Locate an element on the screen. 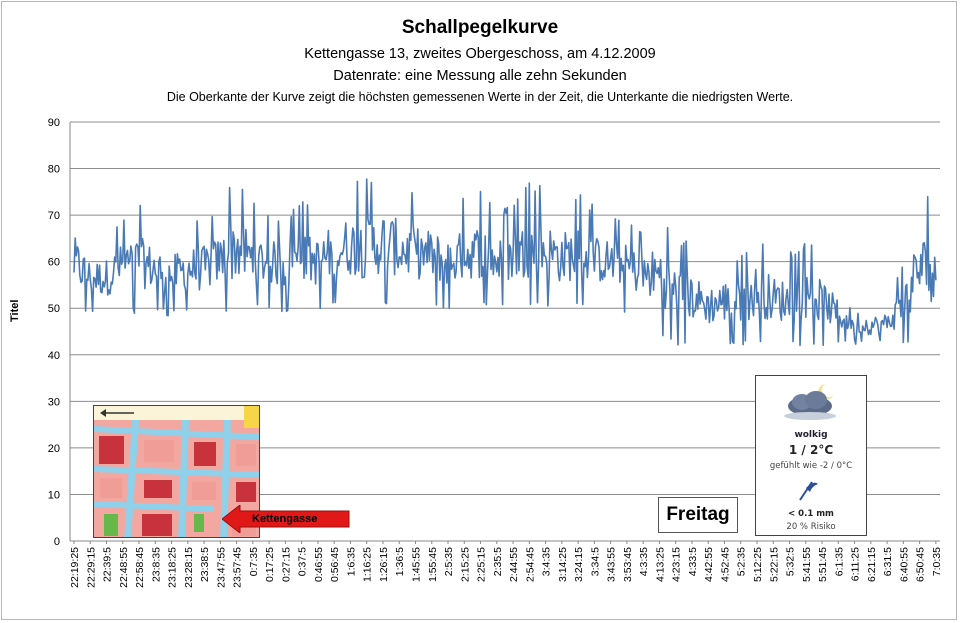 The image size is (960, 623). x-tick-label: 1:55:45 is located at coordinates (433, 564).